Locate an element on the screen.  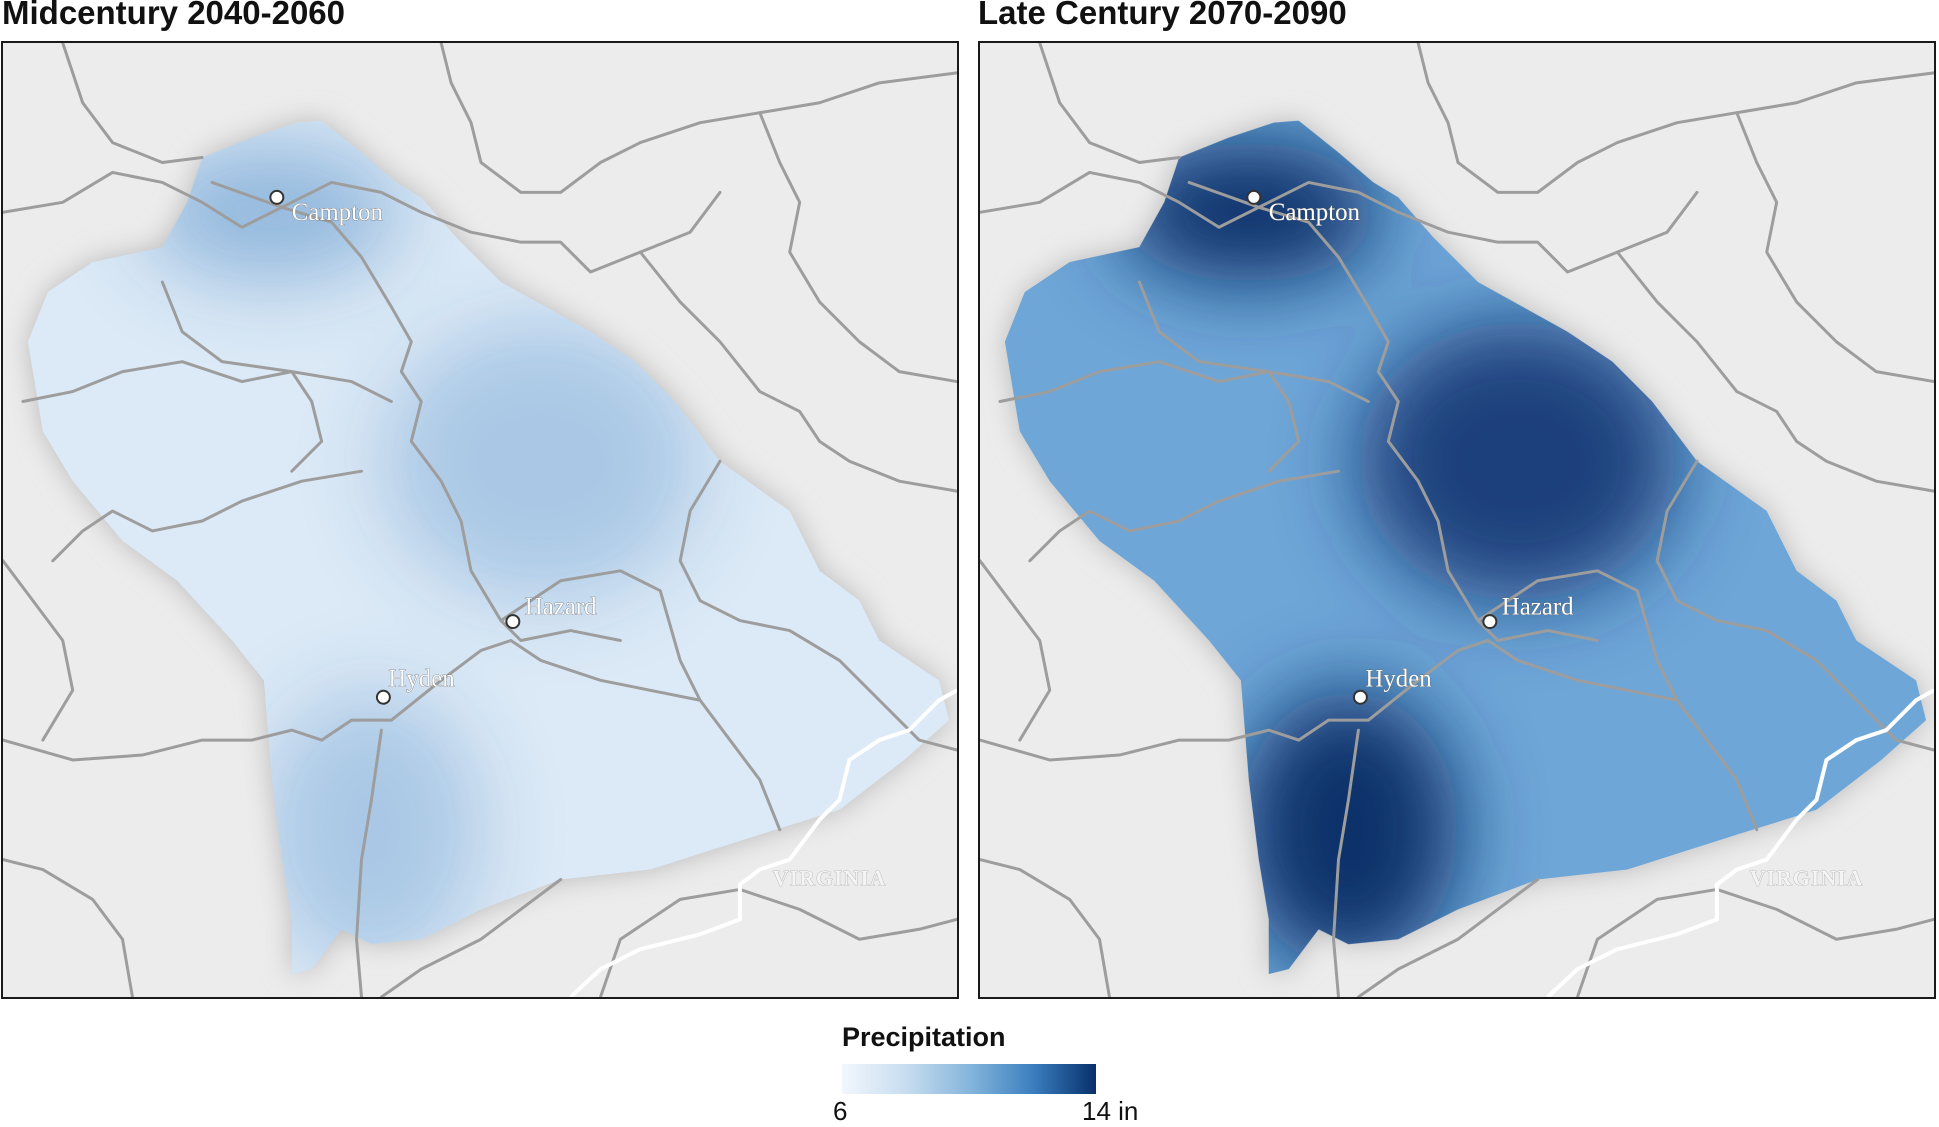
legend-max-label: 14 in is located at coordinates (1110, 1111).